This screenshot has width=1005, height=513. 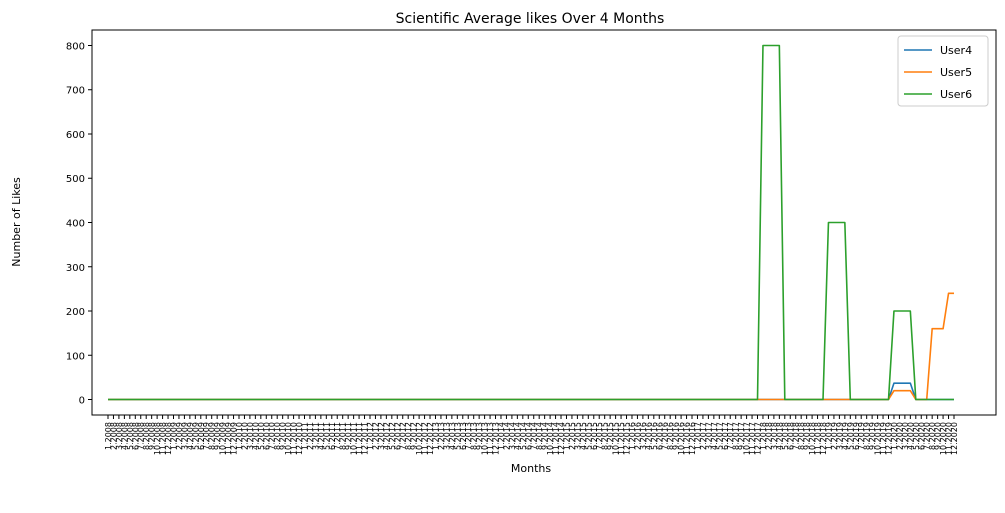 I want to click on x-tick-label: 7.2018, so click(x=796, y=436).